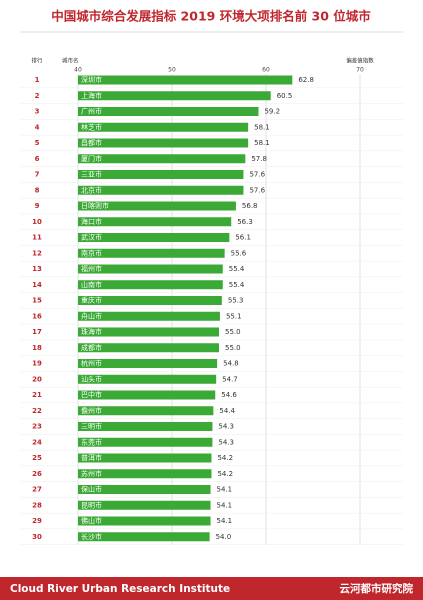 Image resolution: width=423 pixels, height=600 pixels. Describe the element at coordinates (257, 175) in the screenshot. I see `value-label: 57.6` at that location.